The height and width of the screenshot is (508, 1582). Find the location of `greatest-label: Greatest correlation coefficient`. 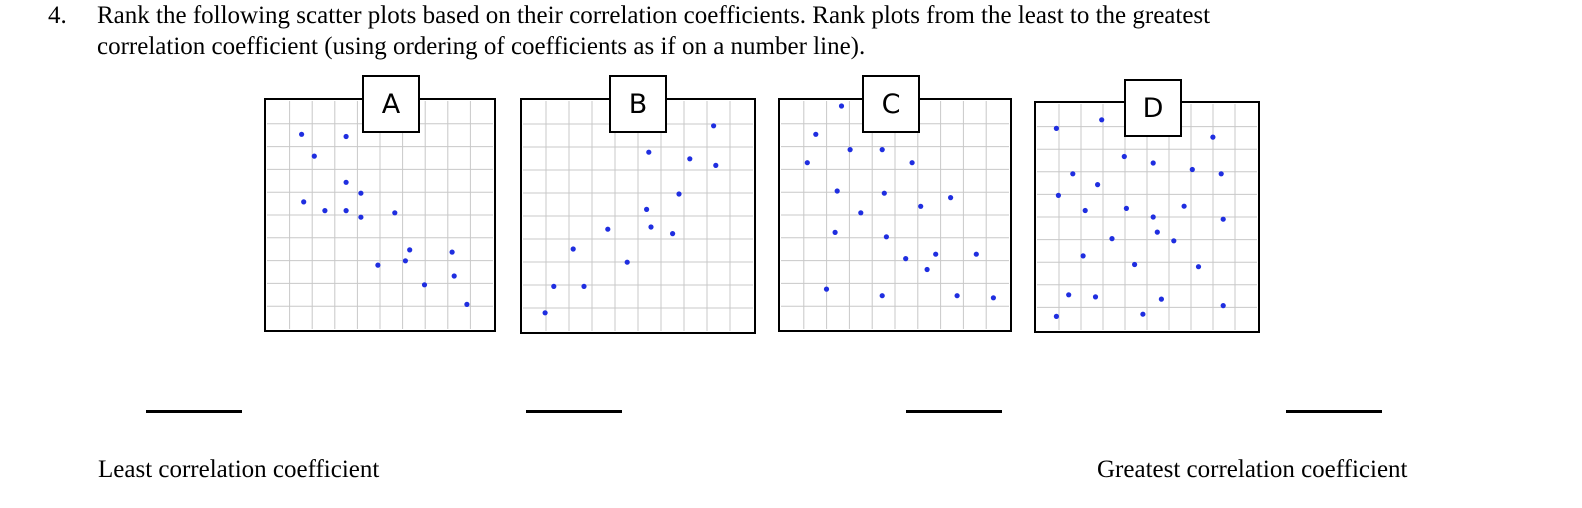

greatest-label: Greatest correlation coefficient is located at coordinates (1252, 469).